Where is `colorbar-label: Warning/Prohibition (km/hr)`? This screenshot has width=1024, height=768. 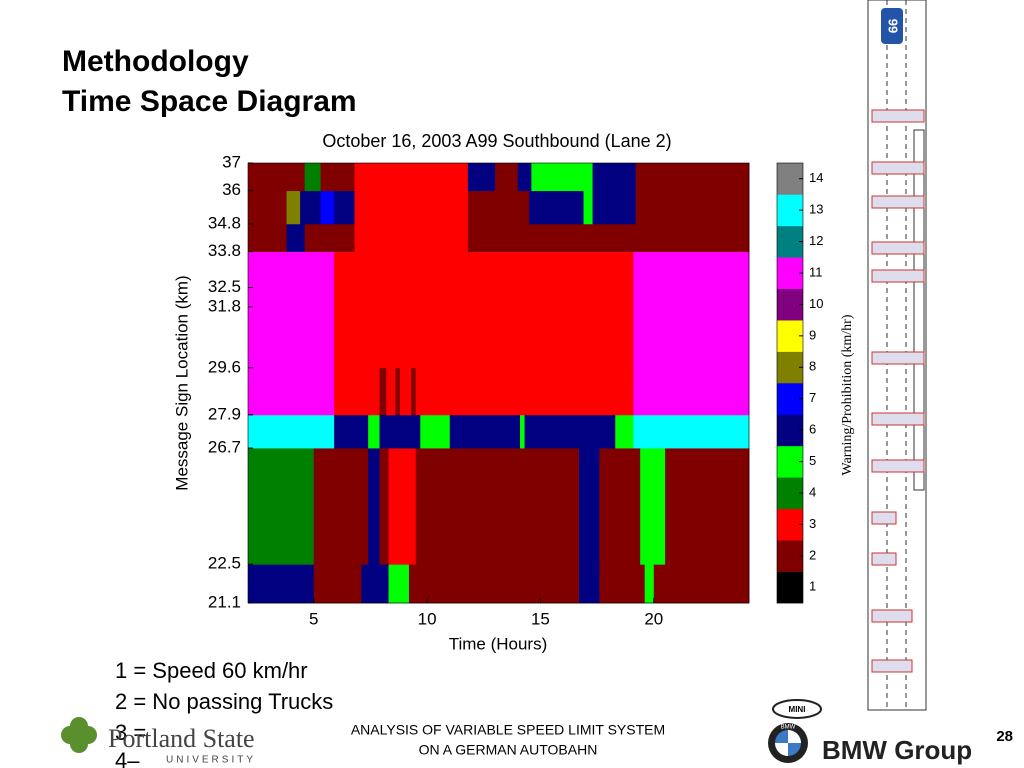 colorbar-label: Warning/Prohibition (km/hr) is located at coordinates (847, 394).